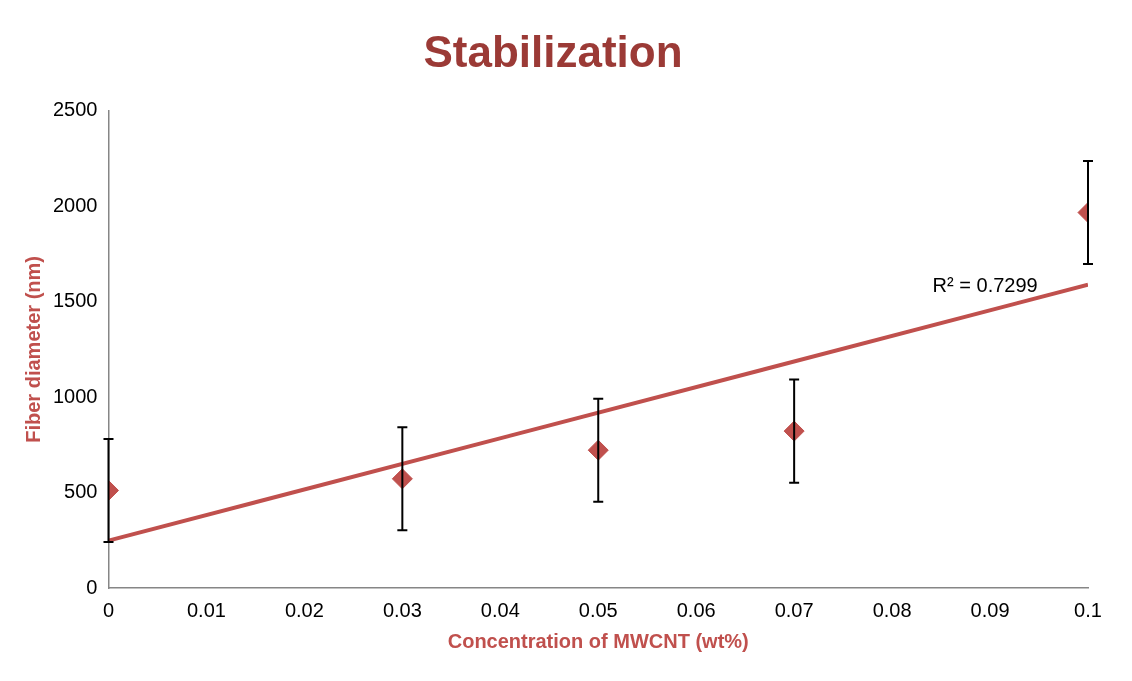  I want to click on y-tick-label: 2500, so click(75, 109).